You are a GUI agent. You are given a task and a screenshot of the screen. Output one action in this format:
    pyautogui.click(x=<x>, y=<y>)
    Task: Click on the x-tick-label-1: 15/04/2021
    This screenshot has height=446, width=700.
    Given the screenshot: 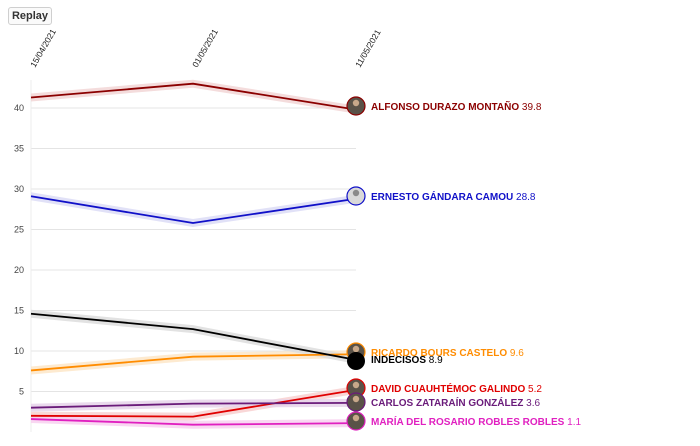 What is the action you would take?
    pyautogui.click(x=43, y=48)
    